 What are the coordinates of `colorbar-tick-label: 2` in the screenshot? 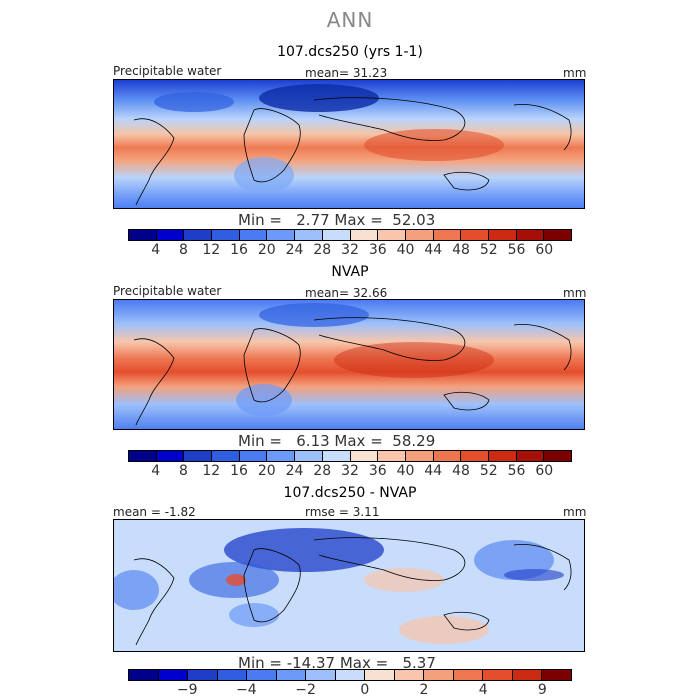 It's located at (424, 690).